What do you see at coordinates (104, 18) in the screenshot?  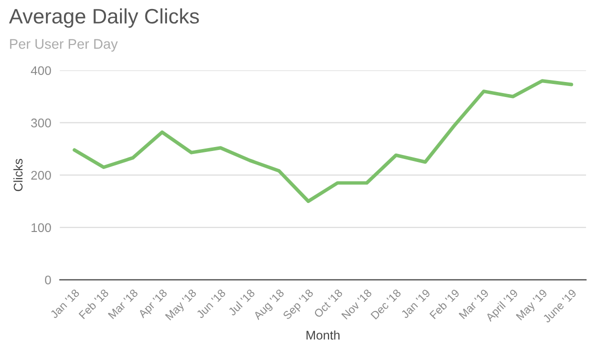 I see `chart-title: Average Daily Clicks` at bounding box center [104, 18].